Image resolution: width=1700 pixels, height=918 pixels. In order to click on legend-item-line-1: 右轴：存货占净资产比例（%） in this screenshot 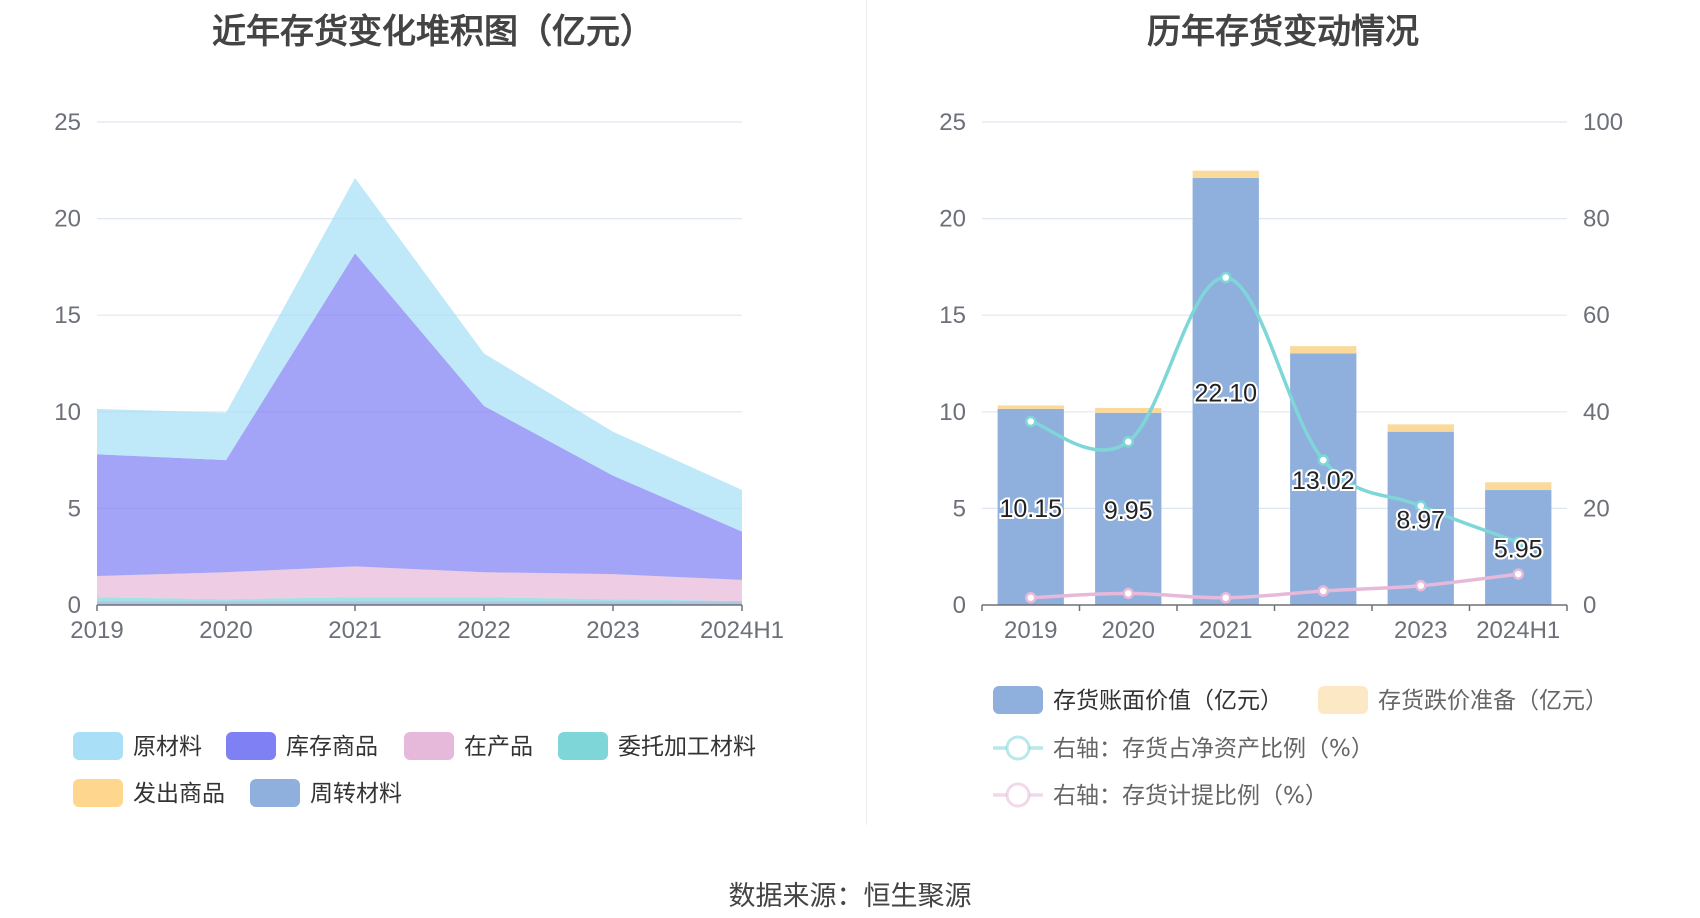, I will do `click(1183, 748)`.